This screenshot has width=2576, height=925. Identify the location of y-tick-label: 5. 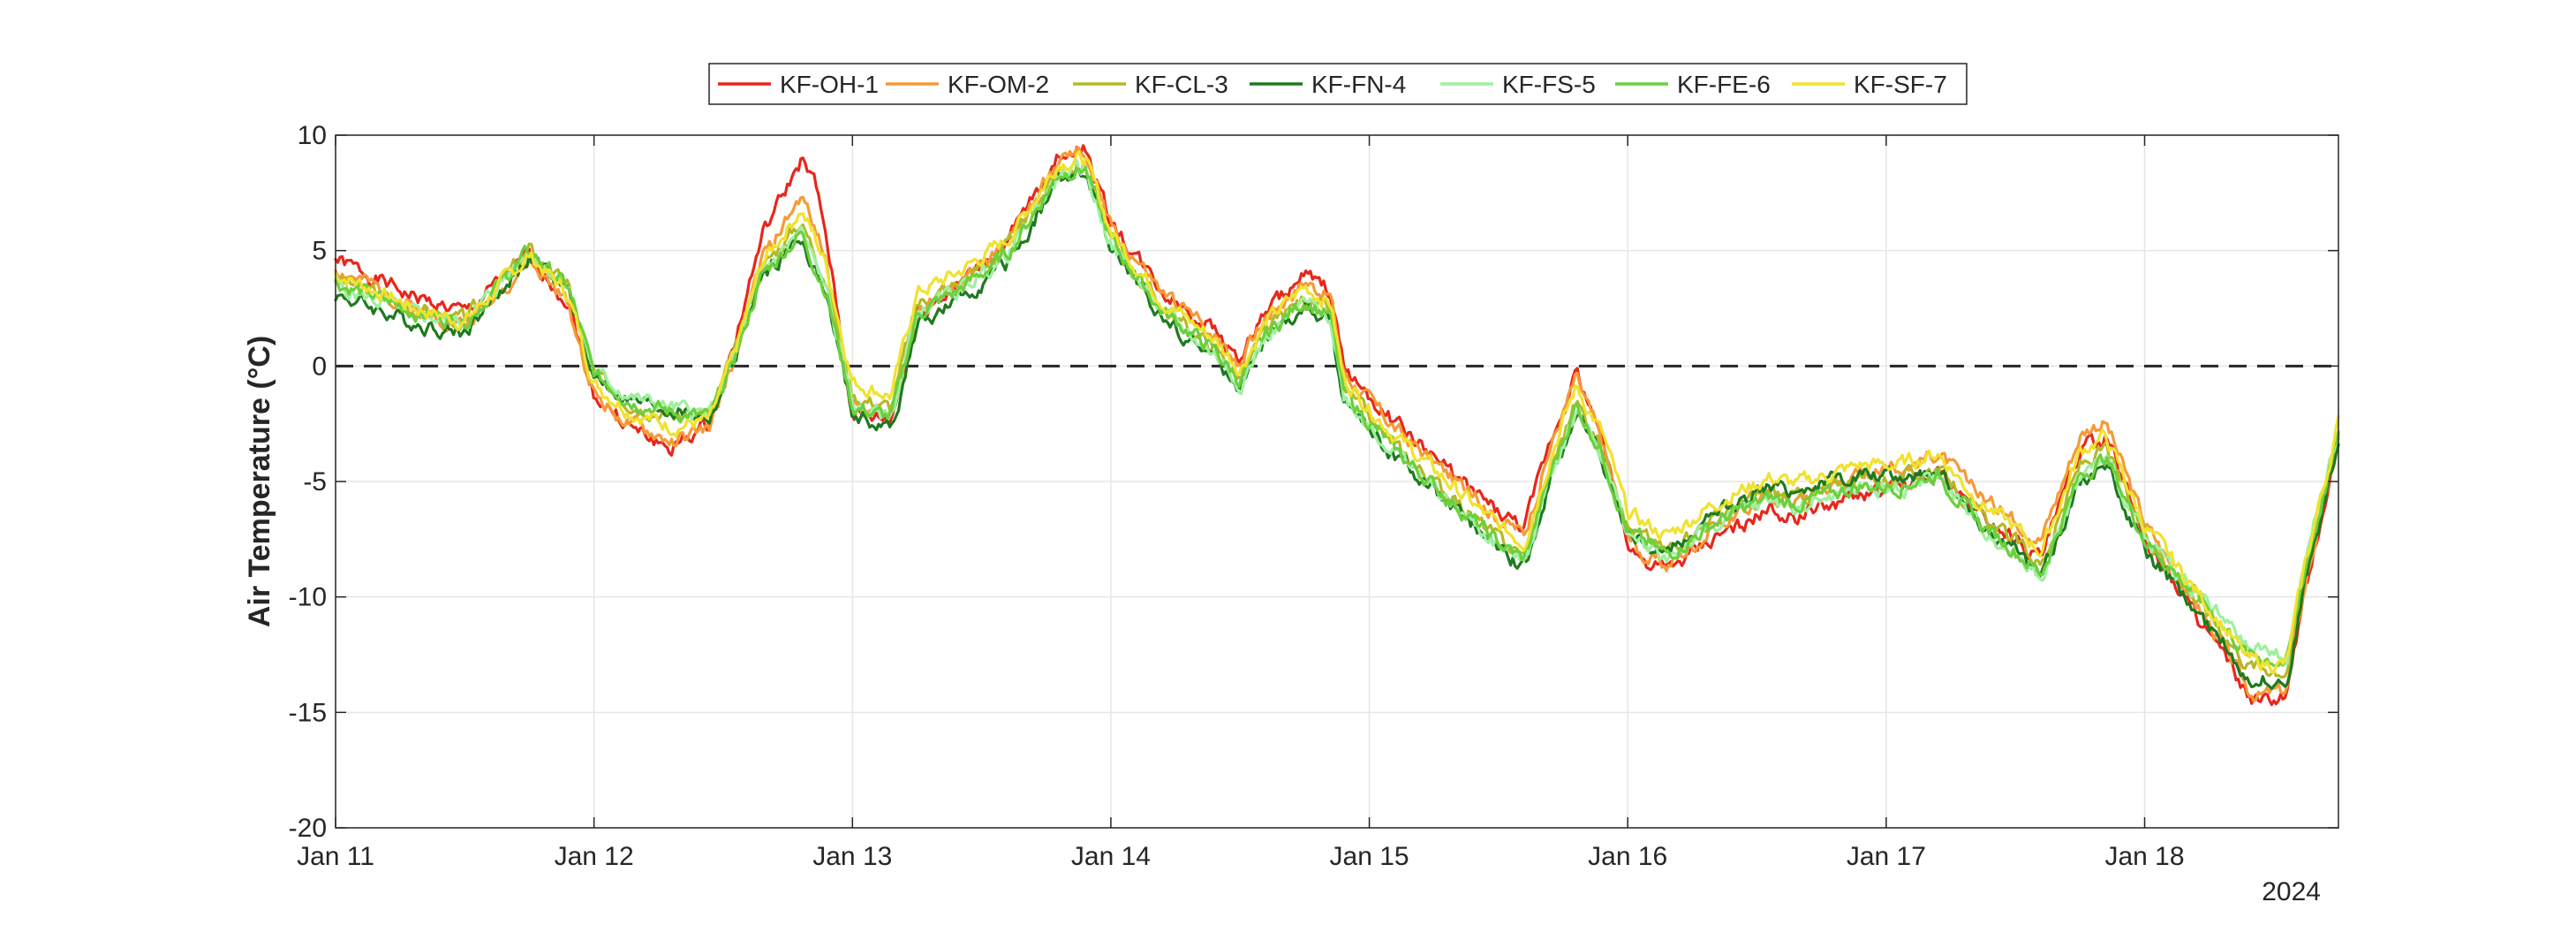
(319, 251).